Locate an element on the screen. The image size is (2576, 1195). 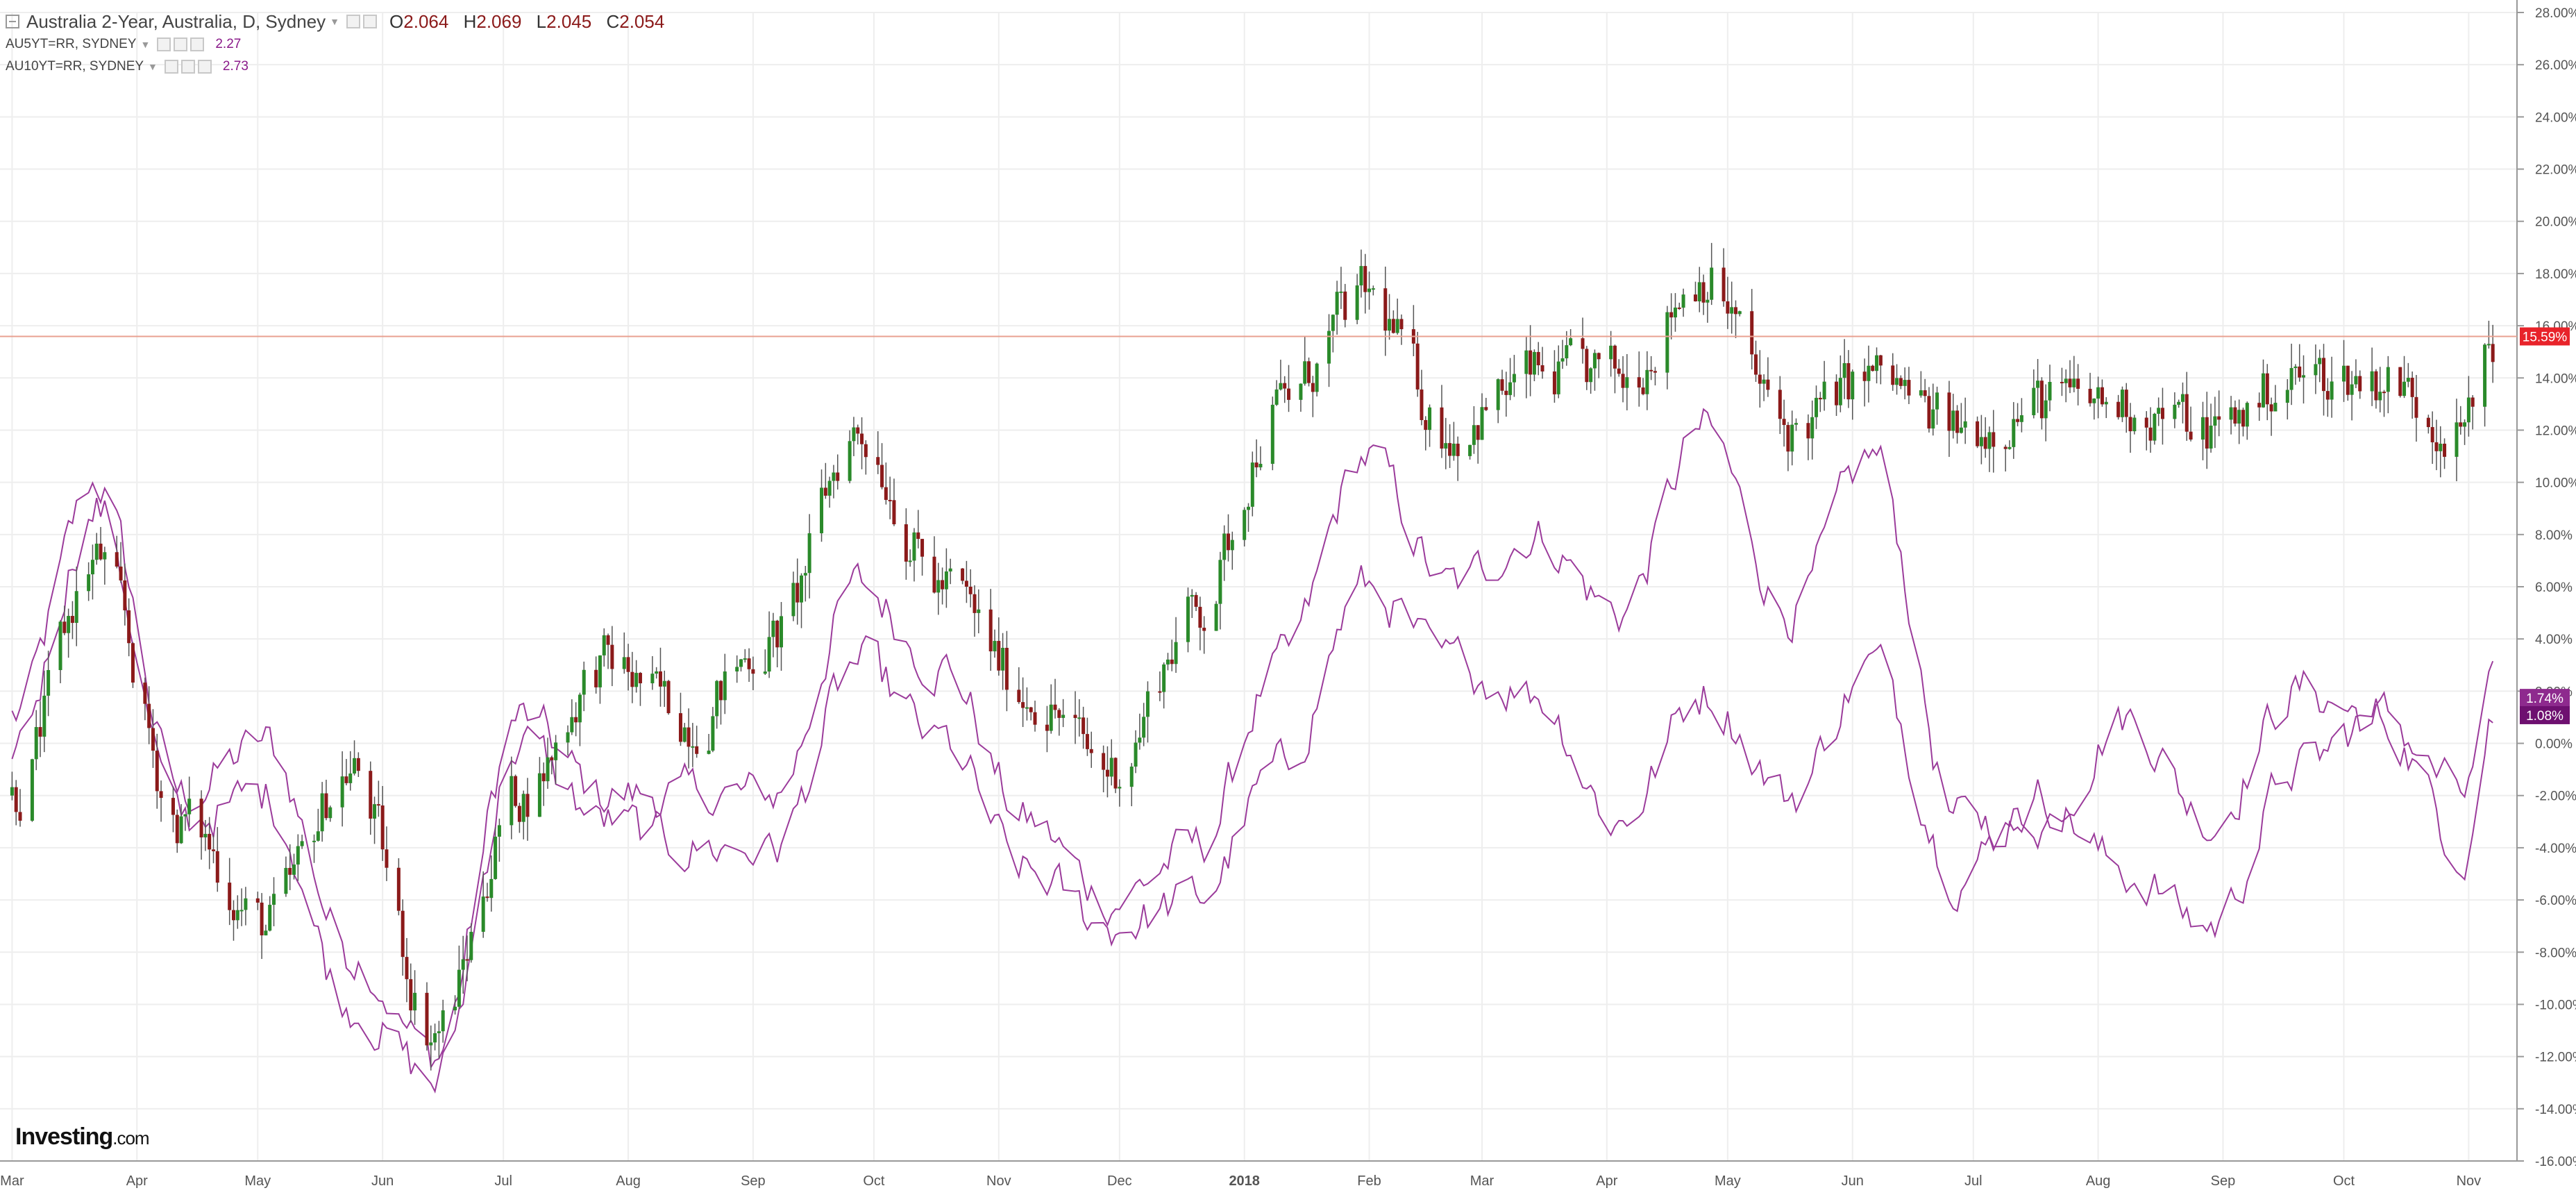
indicator-label: AU10YT=RR, SYDNEY is located at coordinates (75, 66).